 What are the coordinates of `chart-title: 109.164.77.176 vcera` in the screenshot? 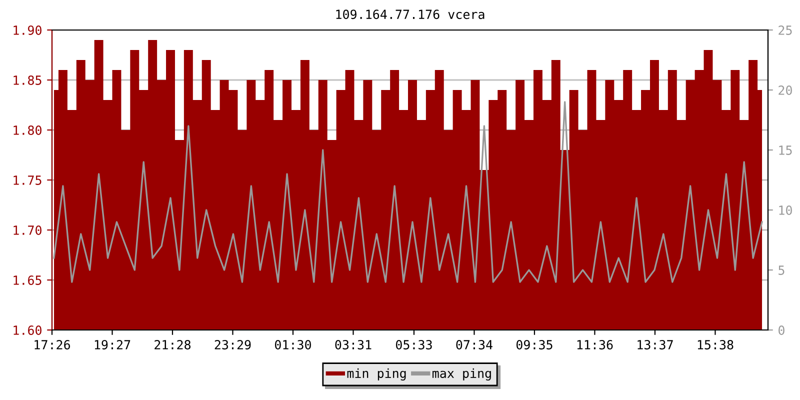 It's located at (410, 15).